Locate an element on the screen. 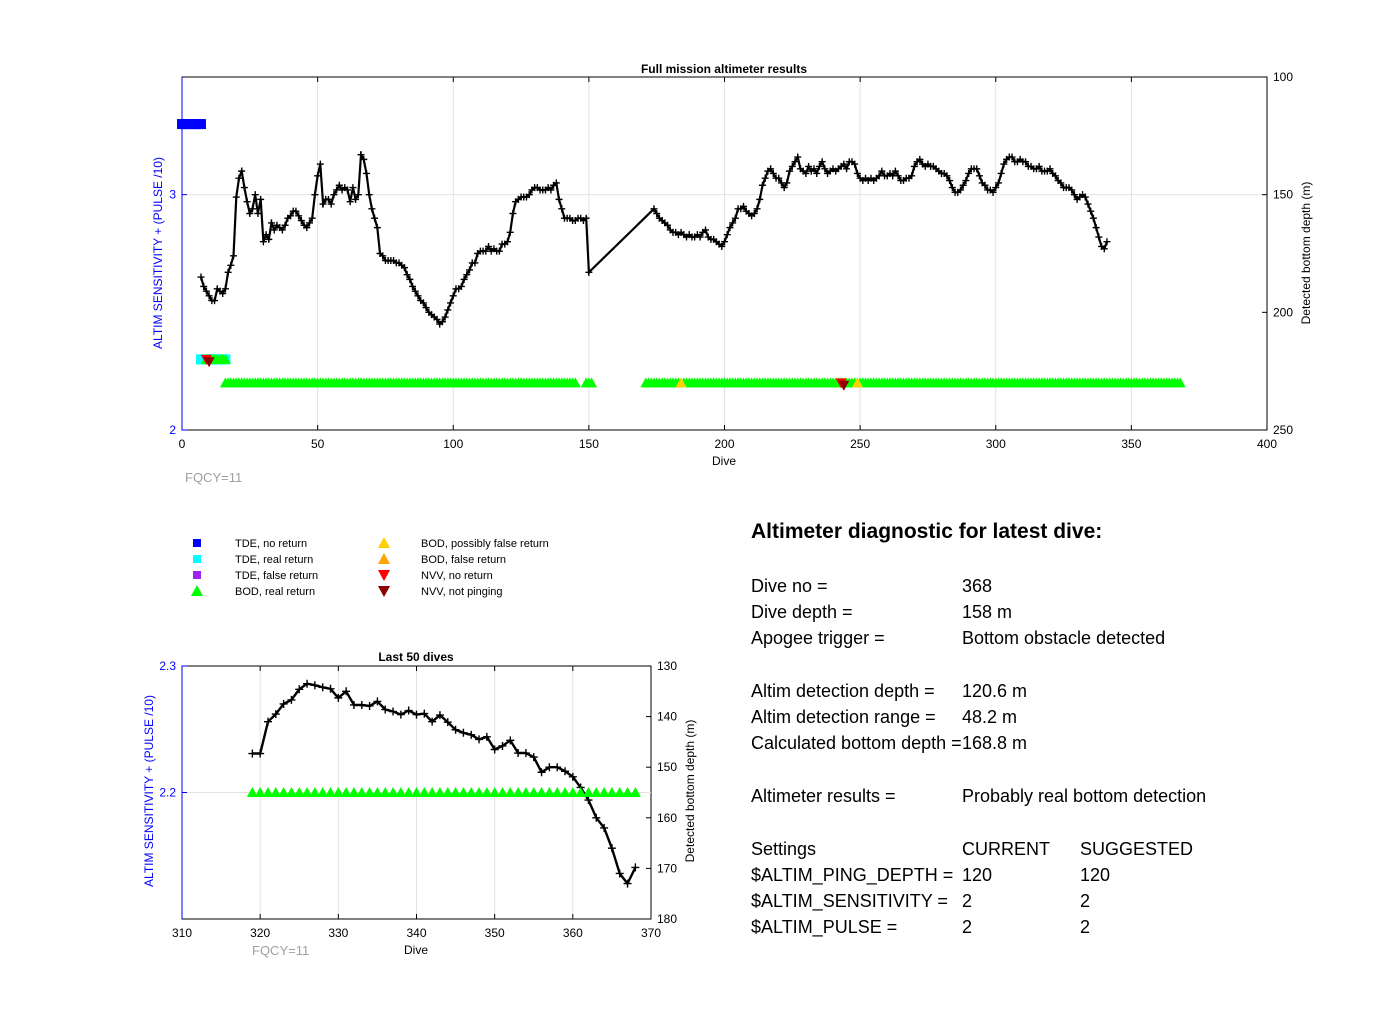 The height and width of the screenshot is (1032, 1400). x-tick-label: 200 is located at coordinates (724, 444).